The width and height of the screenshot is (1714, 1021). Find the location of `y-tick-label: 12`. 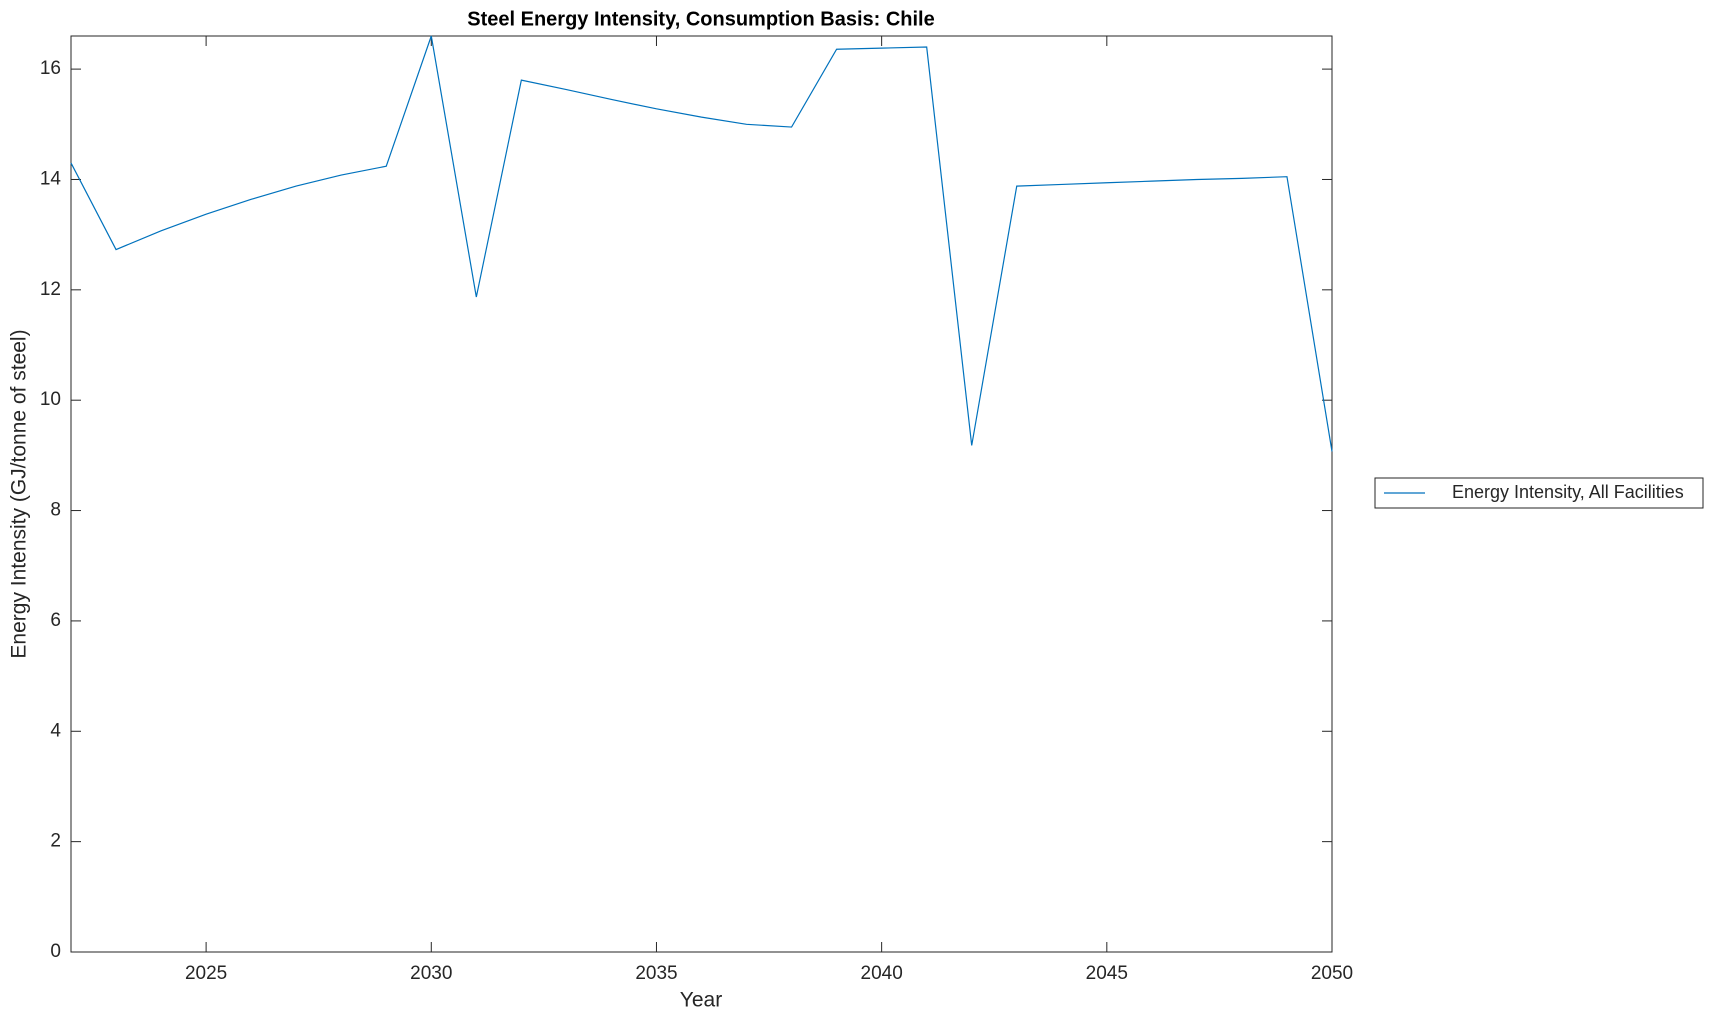

y-tick-label: 12 is located at coordinates (50, 289).